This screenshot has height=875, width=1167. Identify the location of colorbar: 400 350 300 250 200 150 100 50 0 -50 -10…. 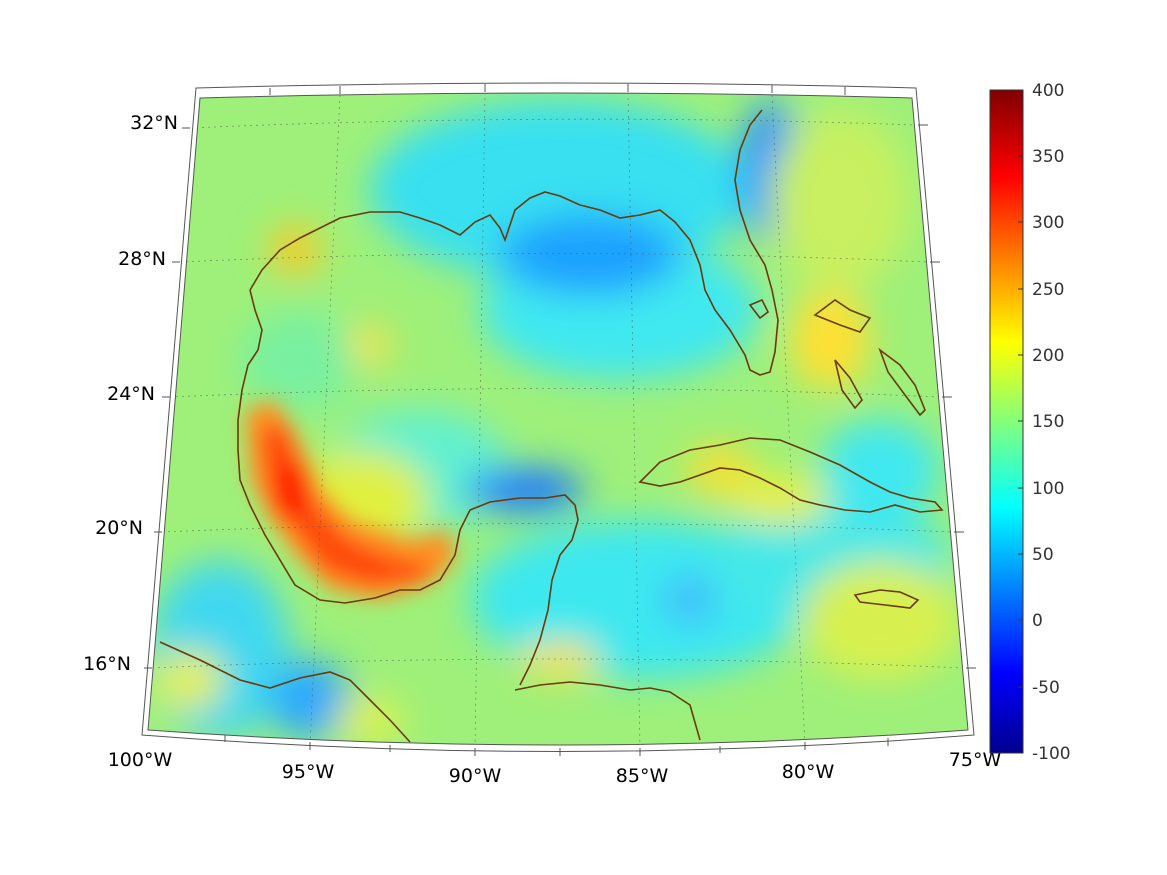
(1030, 422).